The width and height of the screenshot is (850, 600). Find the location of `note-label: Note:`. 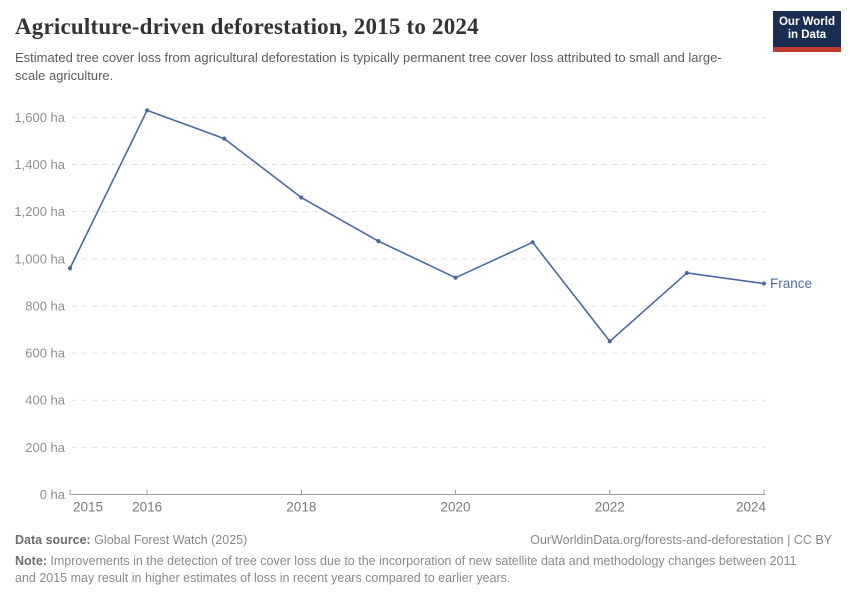

note-label: Note: is located at coordinates (31, 561).